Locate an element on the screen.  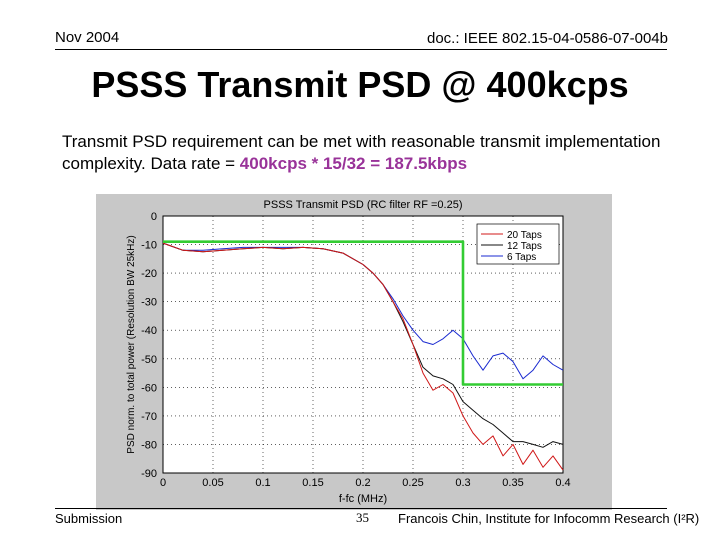
x-tick-label: 0 is located at coordinates (163, 483).